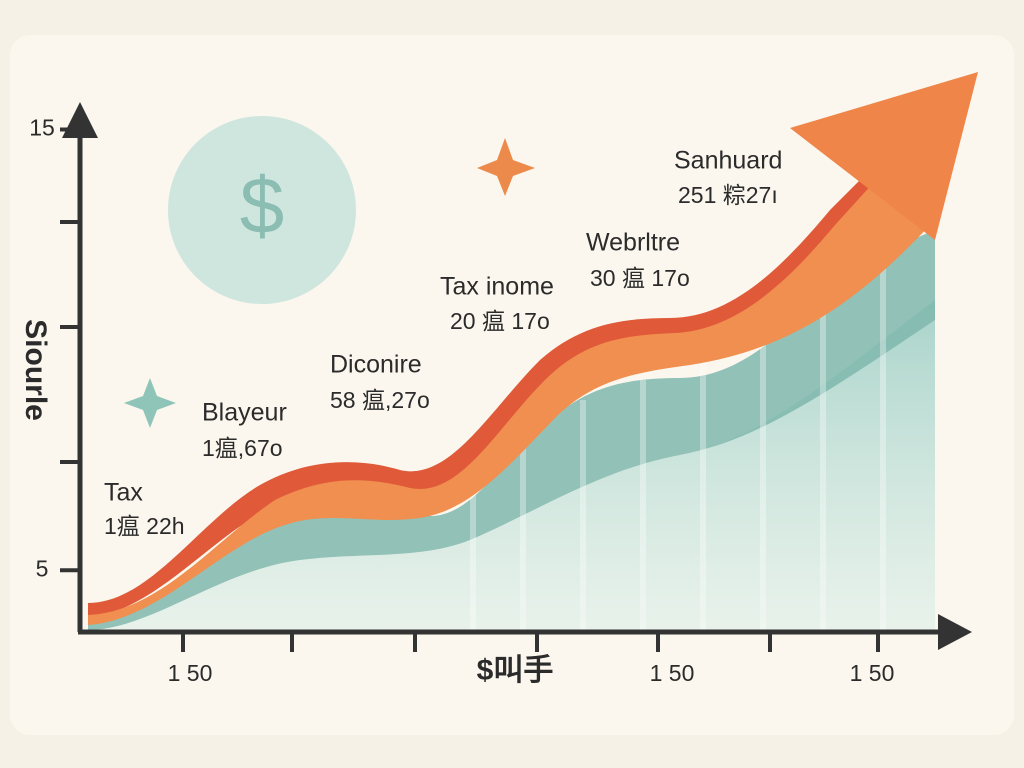 This screenshot has width=1024, height=768. Describe the element at coordinates (262, 205) in the screenshot. I see `coin-symbol: $` at that location.